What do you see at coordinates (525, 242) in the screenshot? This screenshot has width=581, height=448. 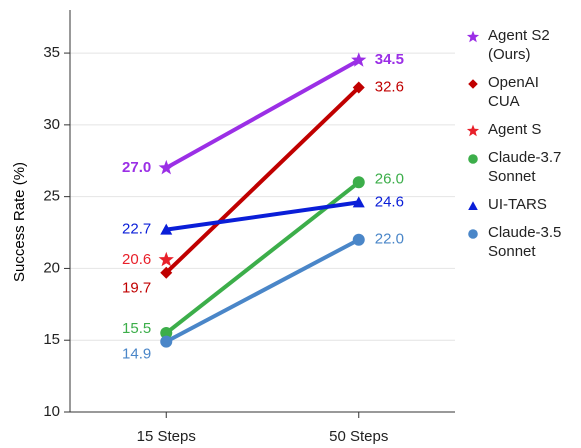 I see `legend-label: Claude-3.5 Sonnet` at bounding box center [525, 242].